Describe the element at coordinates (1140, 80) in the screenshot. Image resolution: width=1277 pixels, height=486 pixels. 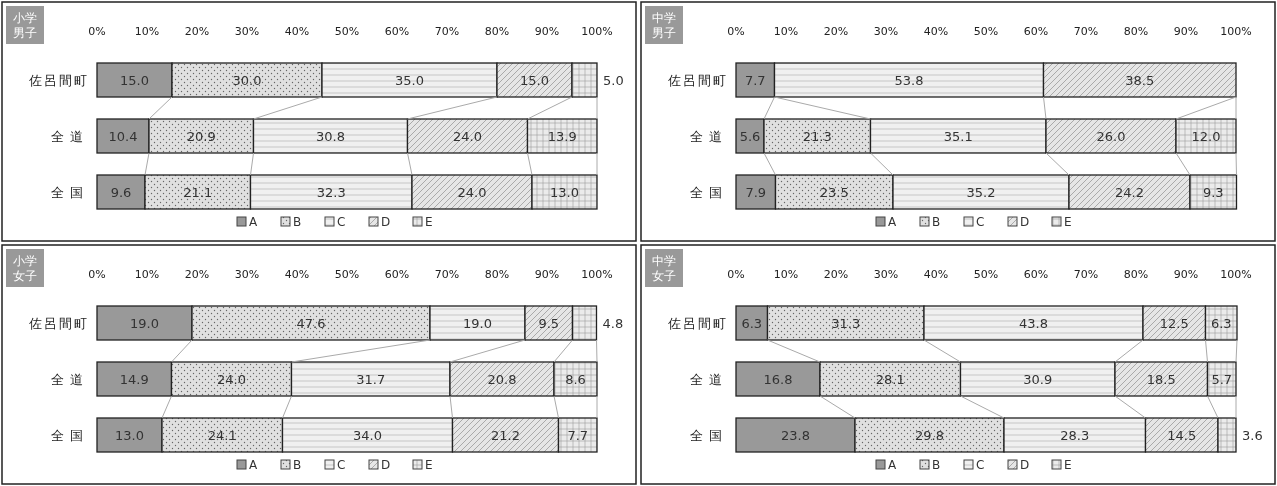
I see `data-label: 38.5` at that location.